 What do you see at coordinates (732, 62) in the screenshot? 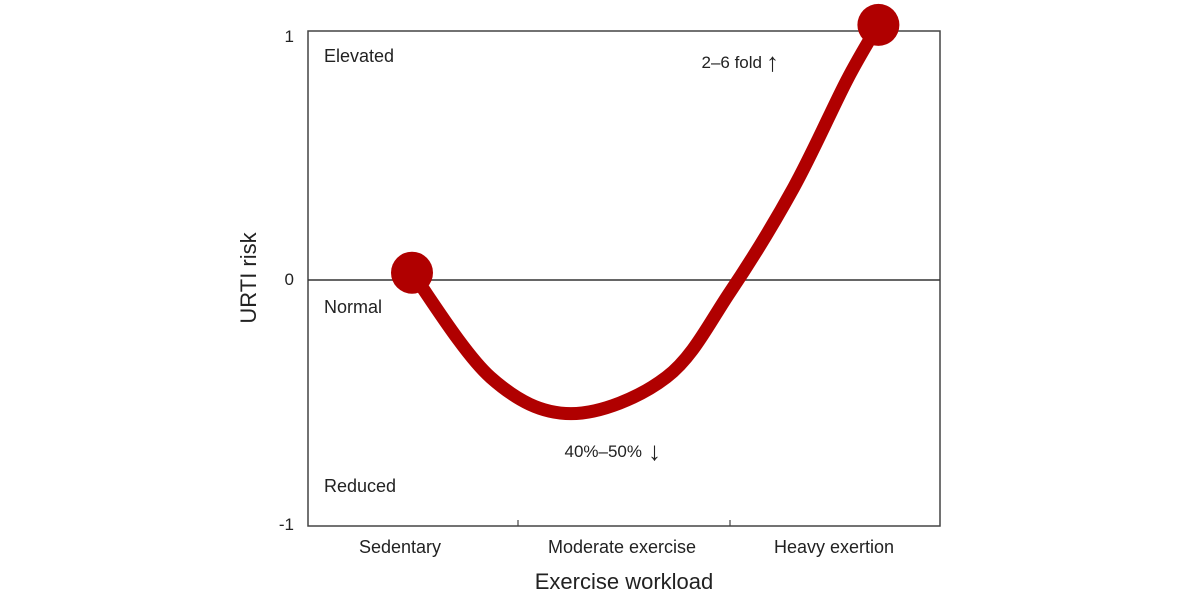
I see `peak-annotation-text: 2–6 fold` at bounding box center [732, 62].